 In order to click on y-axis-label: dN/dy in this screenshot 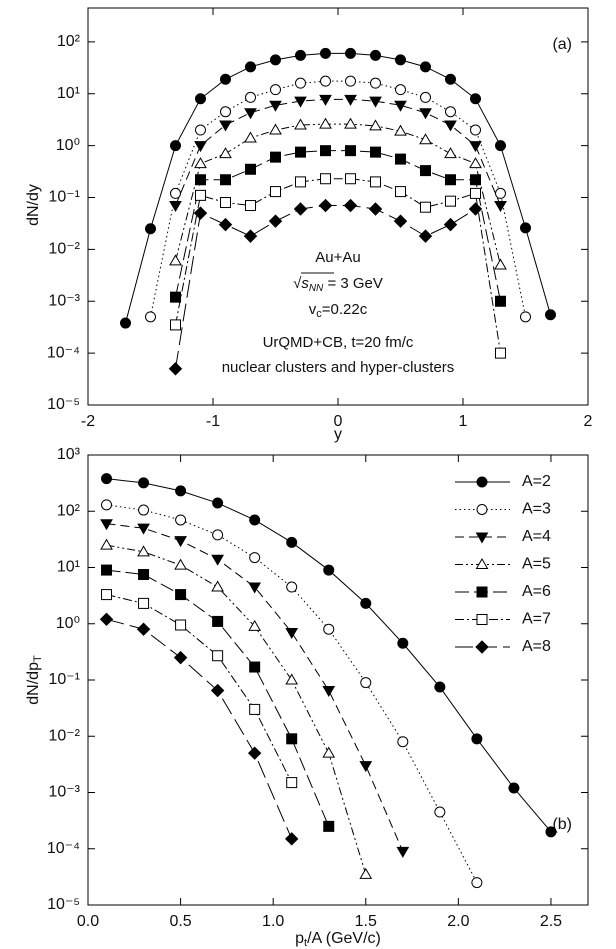, I will do `click(33, 205)`.